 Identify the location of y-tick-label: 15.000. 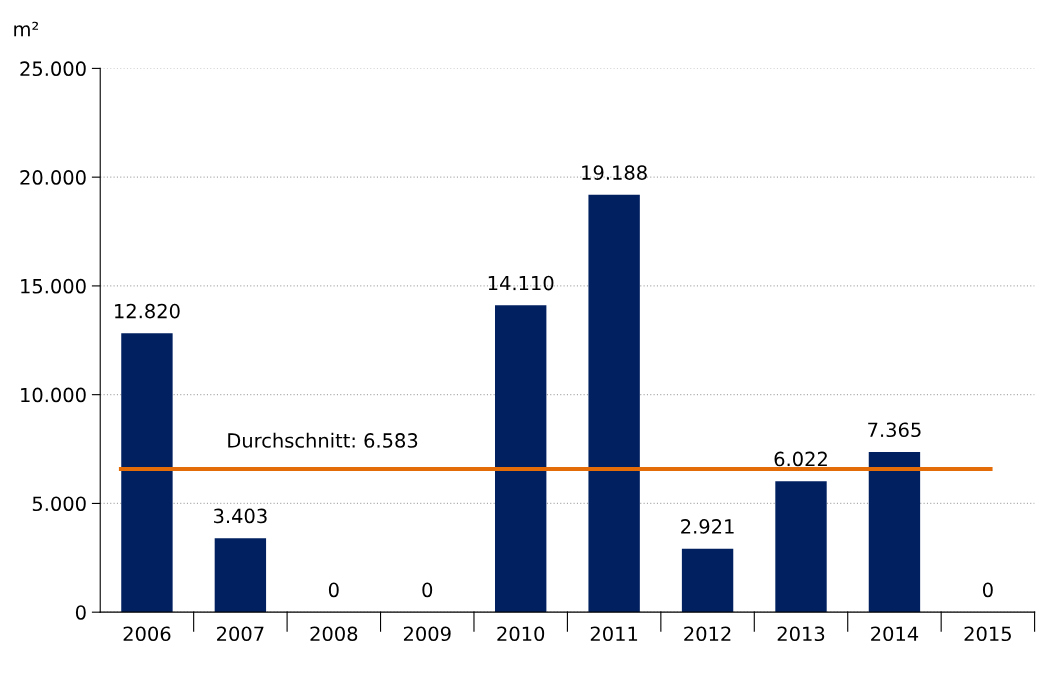
(53, 286).